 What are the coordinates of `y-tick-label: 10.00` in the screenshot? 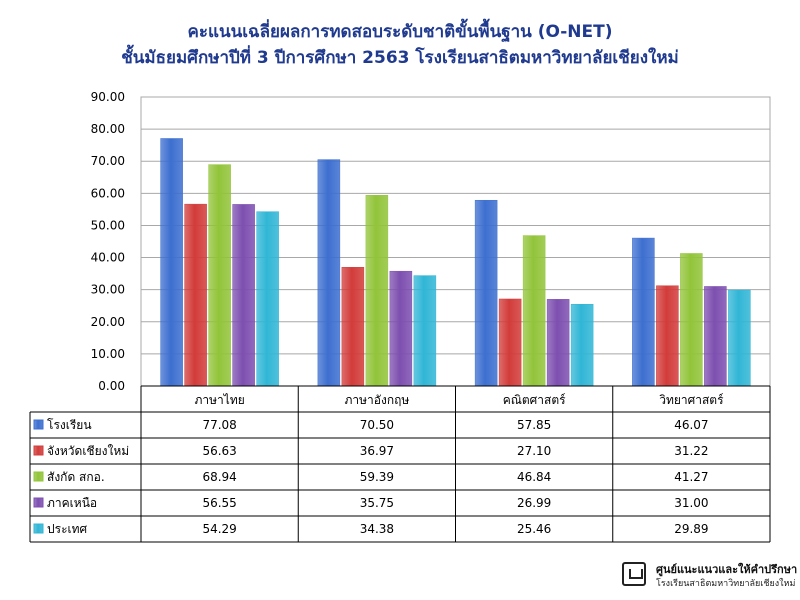 It's located at (108, 354).